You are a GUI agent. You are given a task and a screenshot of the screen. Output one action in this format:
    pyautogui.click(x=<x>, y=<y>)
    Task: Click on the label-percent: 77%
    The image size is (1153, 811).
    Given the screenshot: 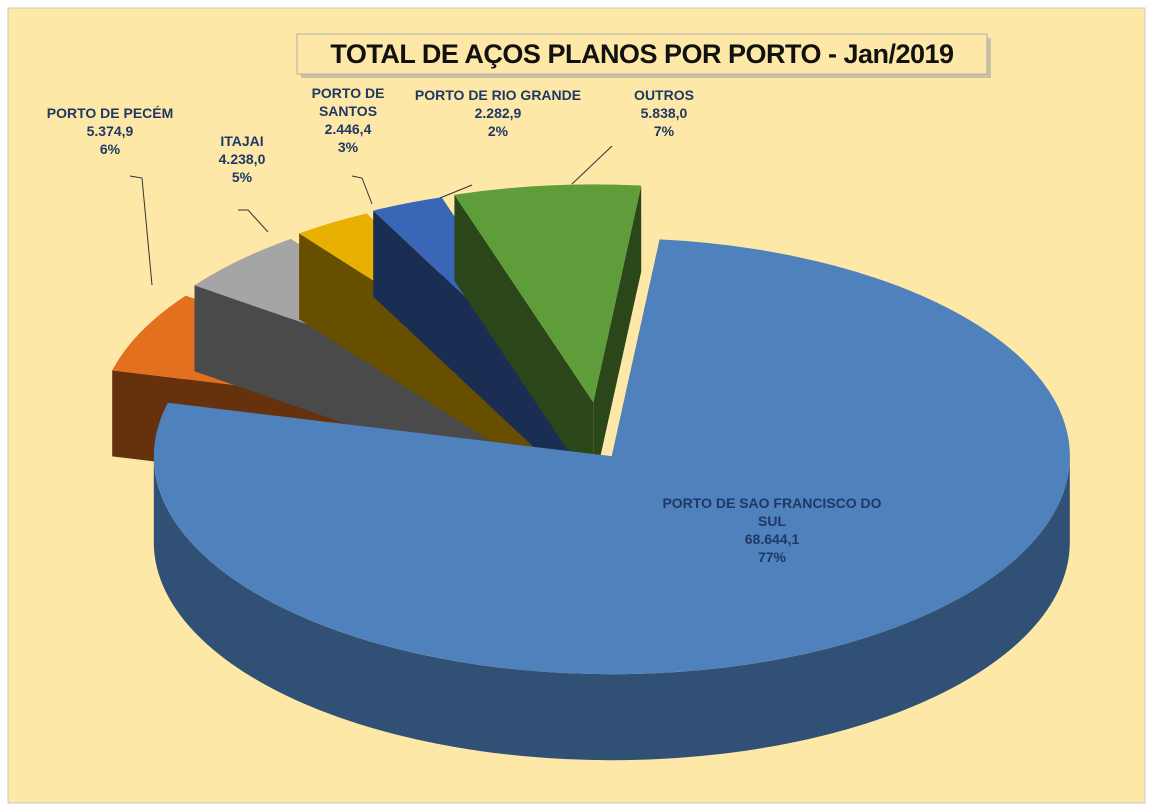 What is the action you would take?
    pyautogui.click(x=772, y=557)
    